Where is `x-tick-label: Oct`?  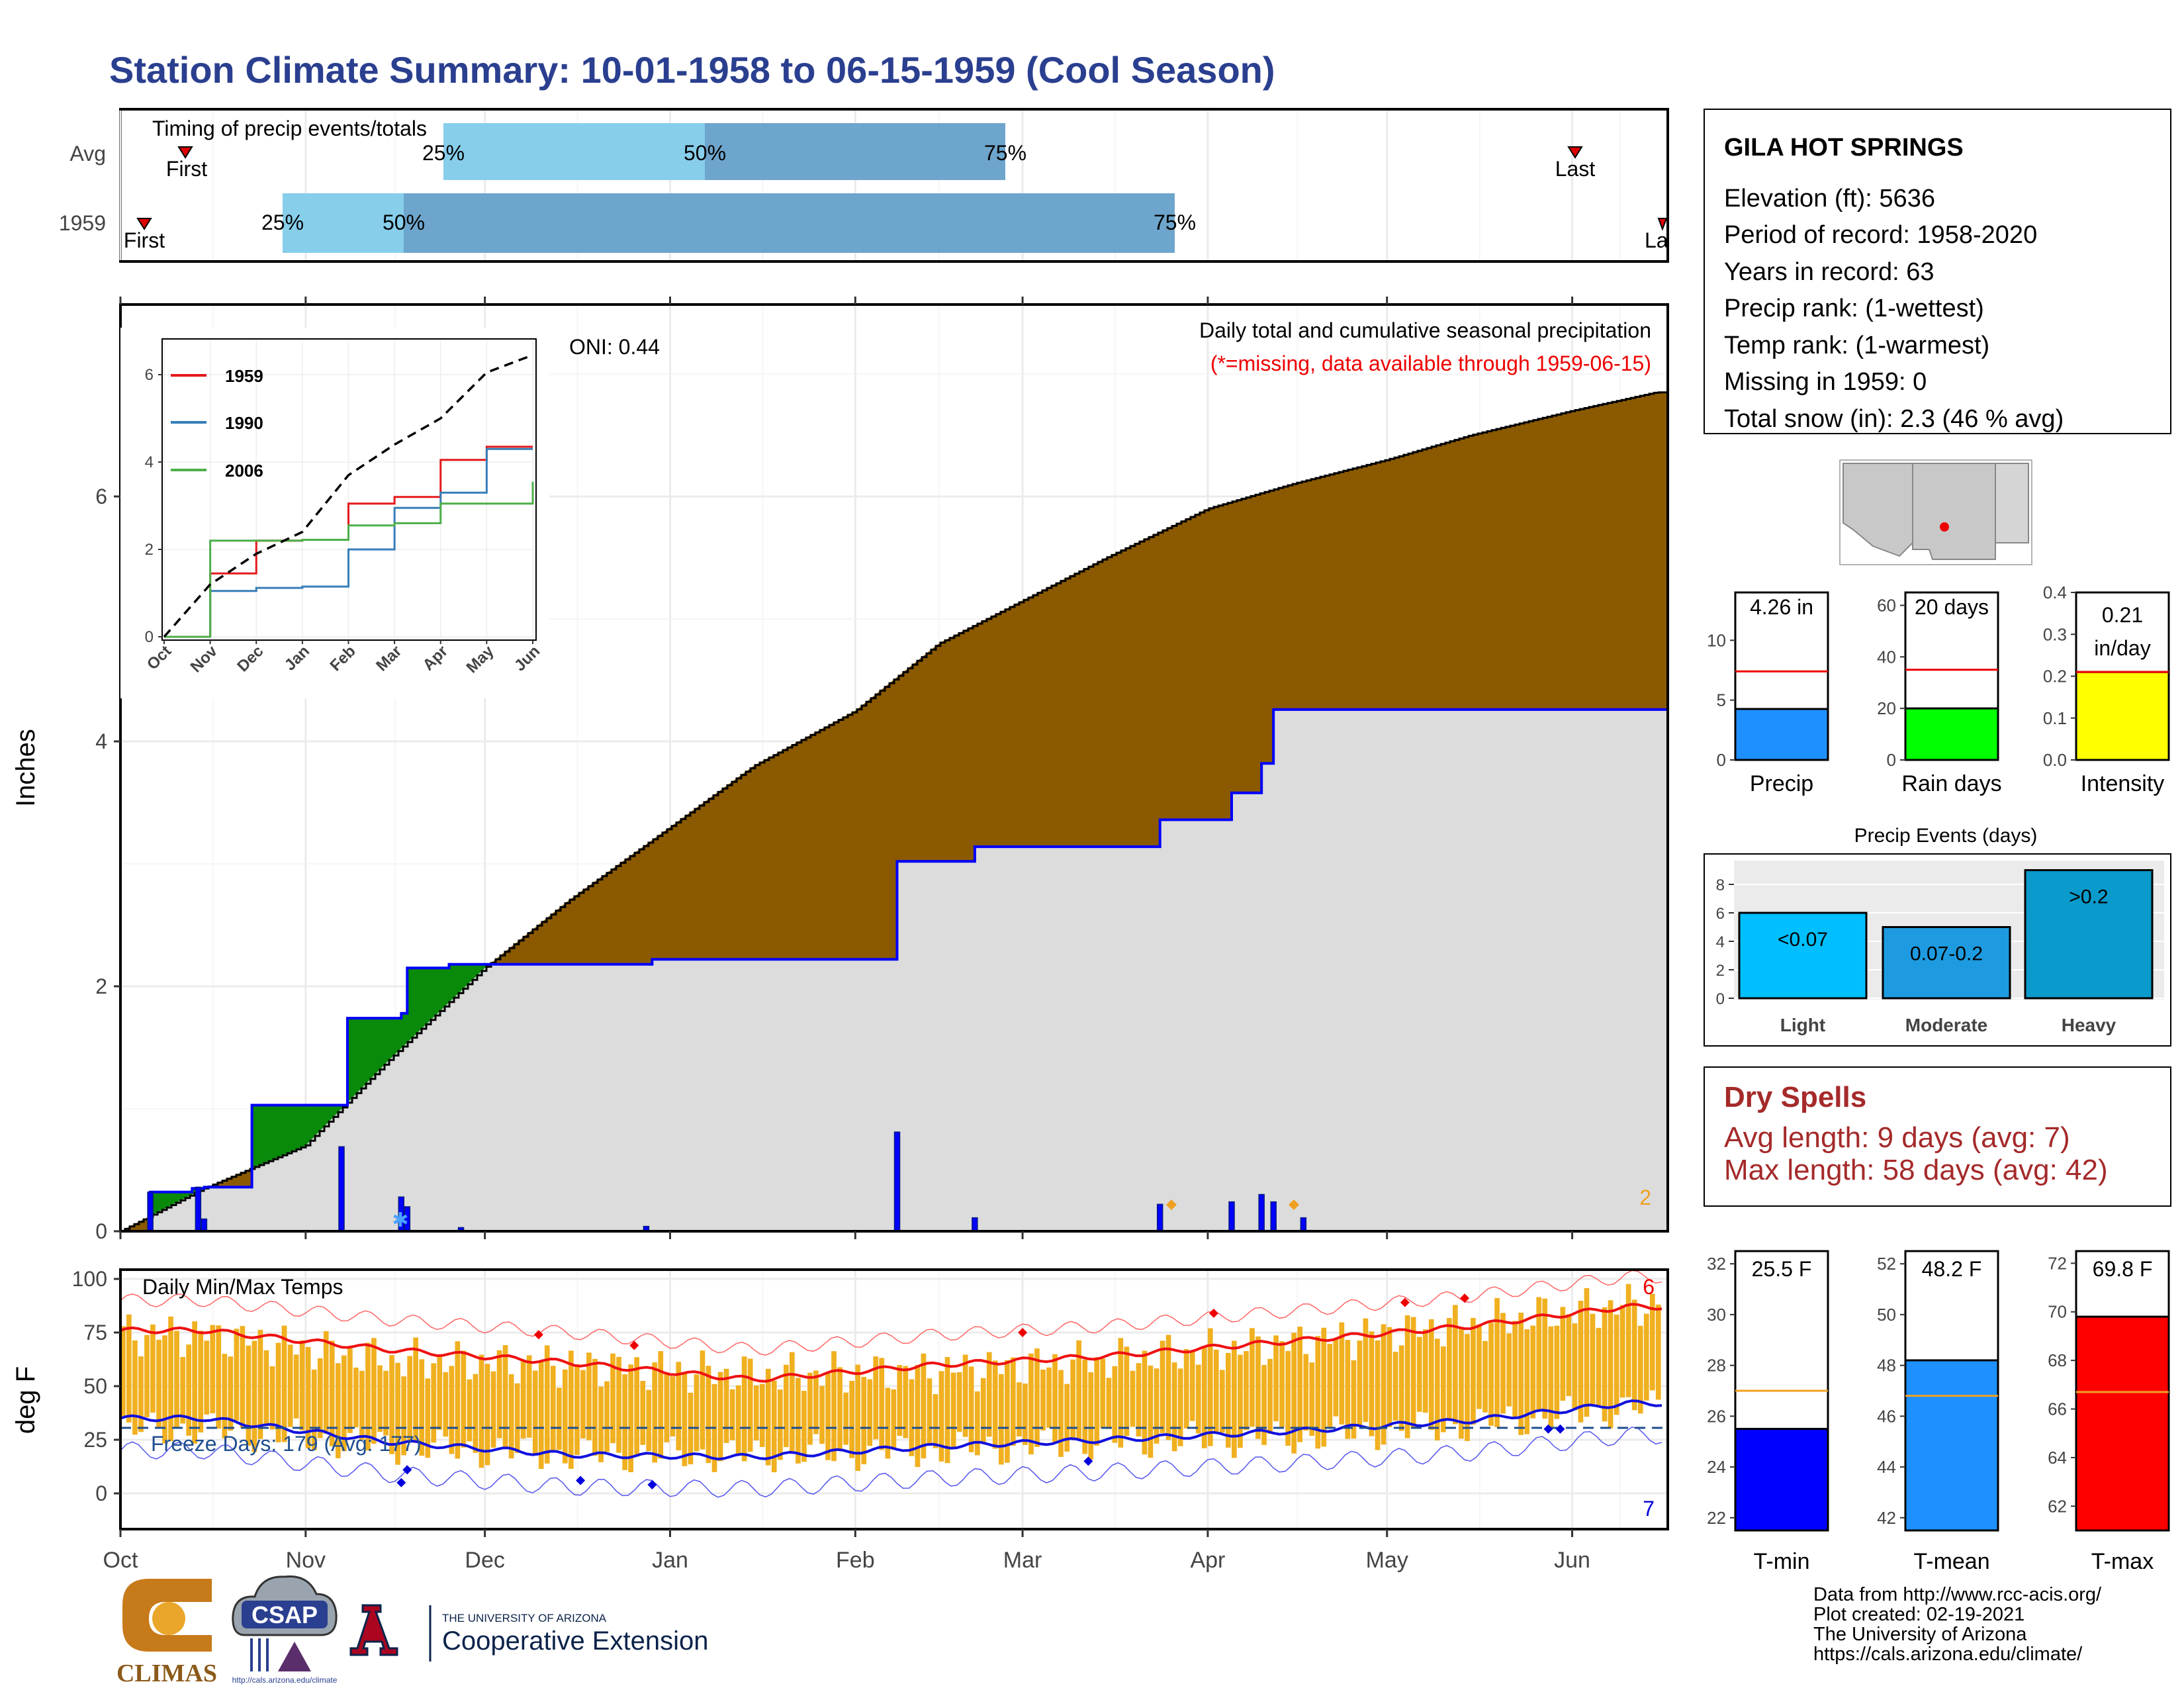
x-tick-label: Oct is located at coordinates (121, 1560).